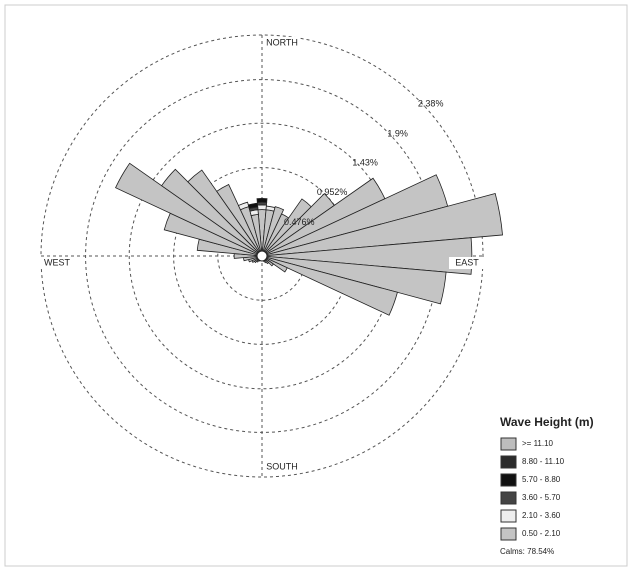  I want to click on legend-label: 8.80 - 11.10, so click(543, 461).